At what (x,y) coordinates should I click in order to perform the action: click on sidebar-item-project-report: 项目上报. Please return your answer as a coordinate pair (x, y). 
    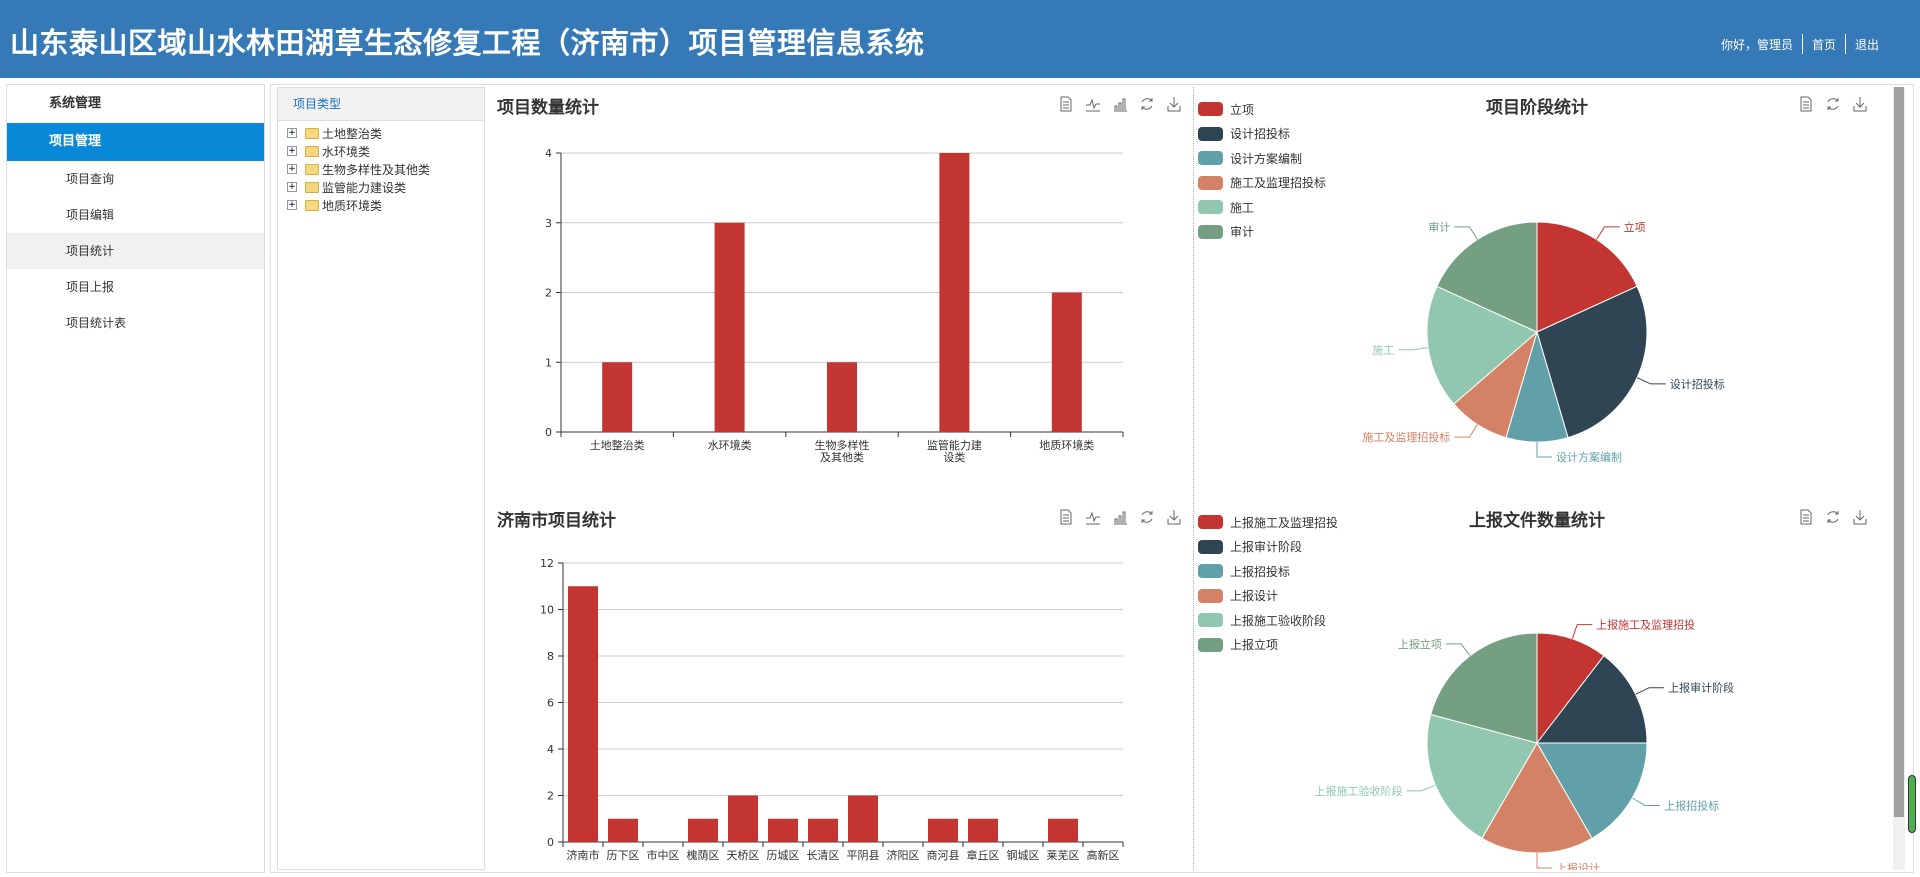
    Looking at the image, I should click on (90, 287).